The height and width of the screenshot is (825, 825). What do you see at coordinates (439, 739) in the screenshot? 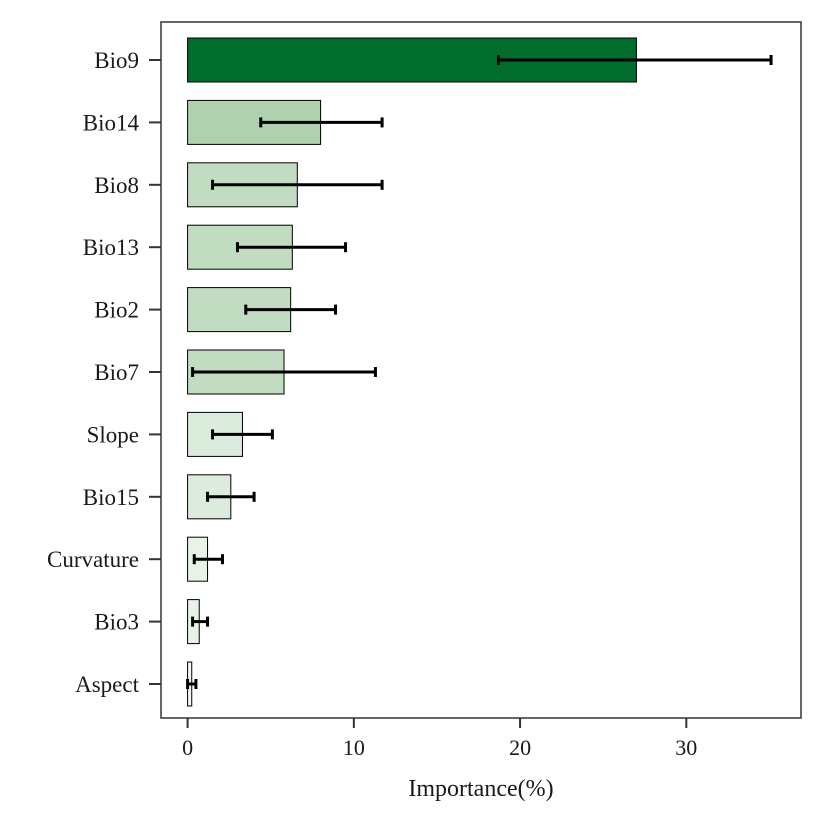
I see `x-axis: 0 10 20 30` at bounding box center [439, 739].